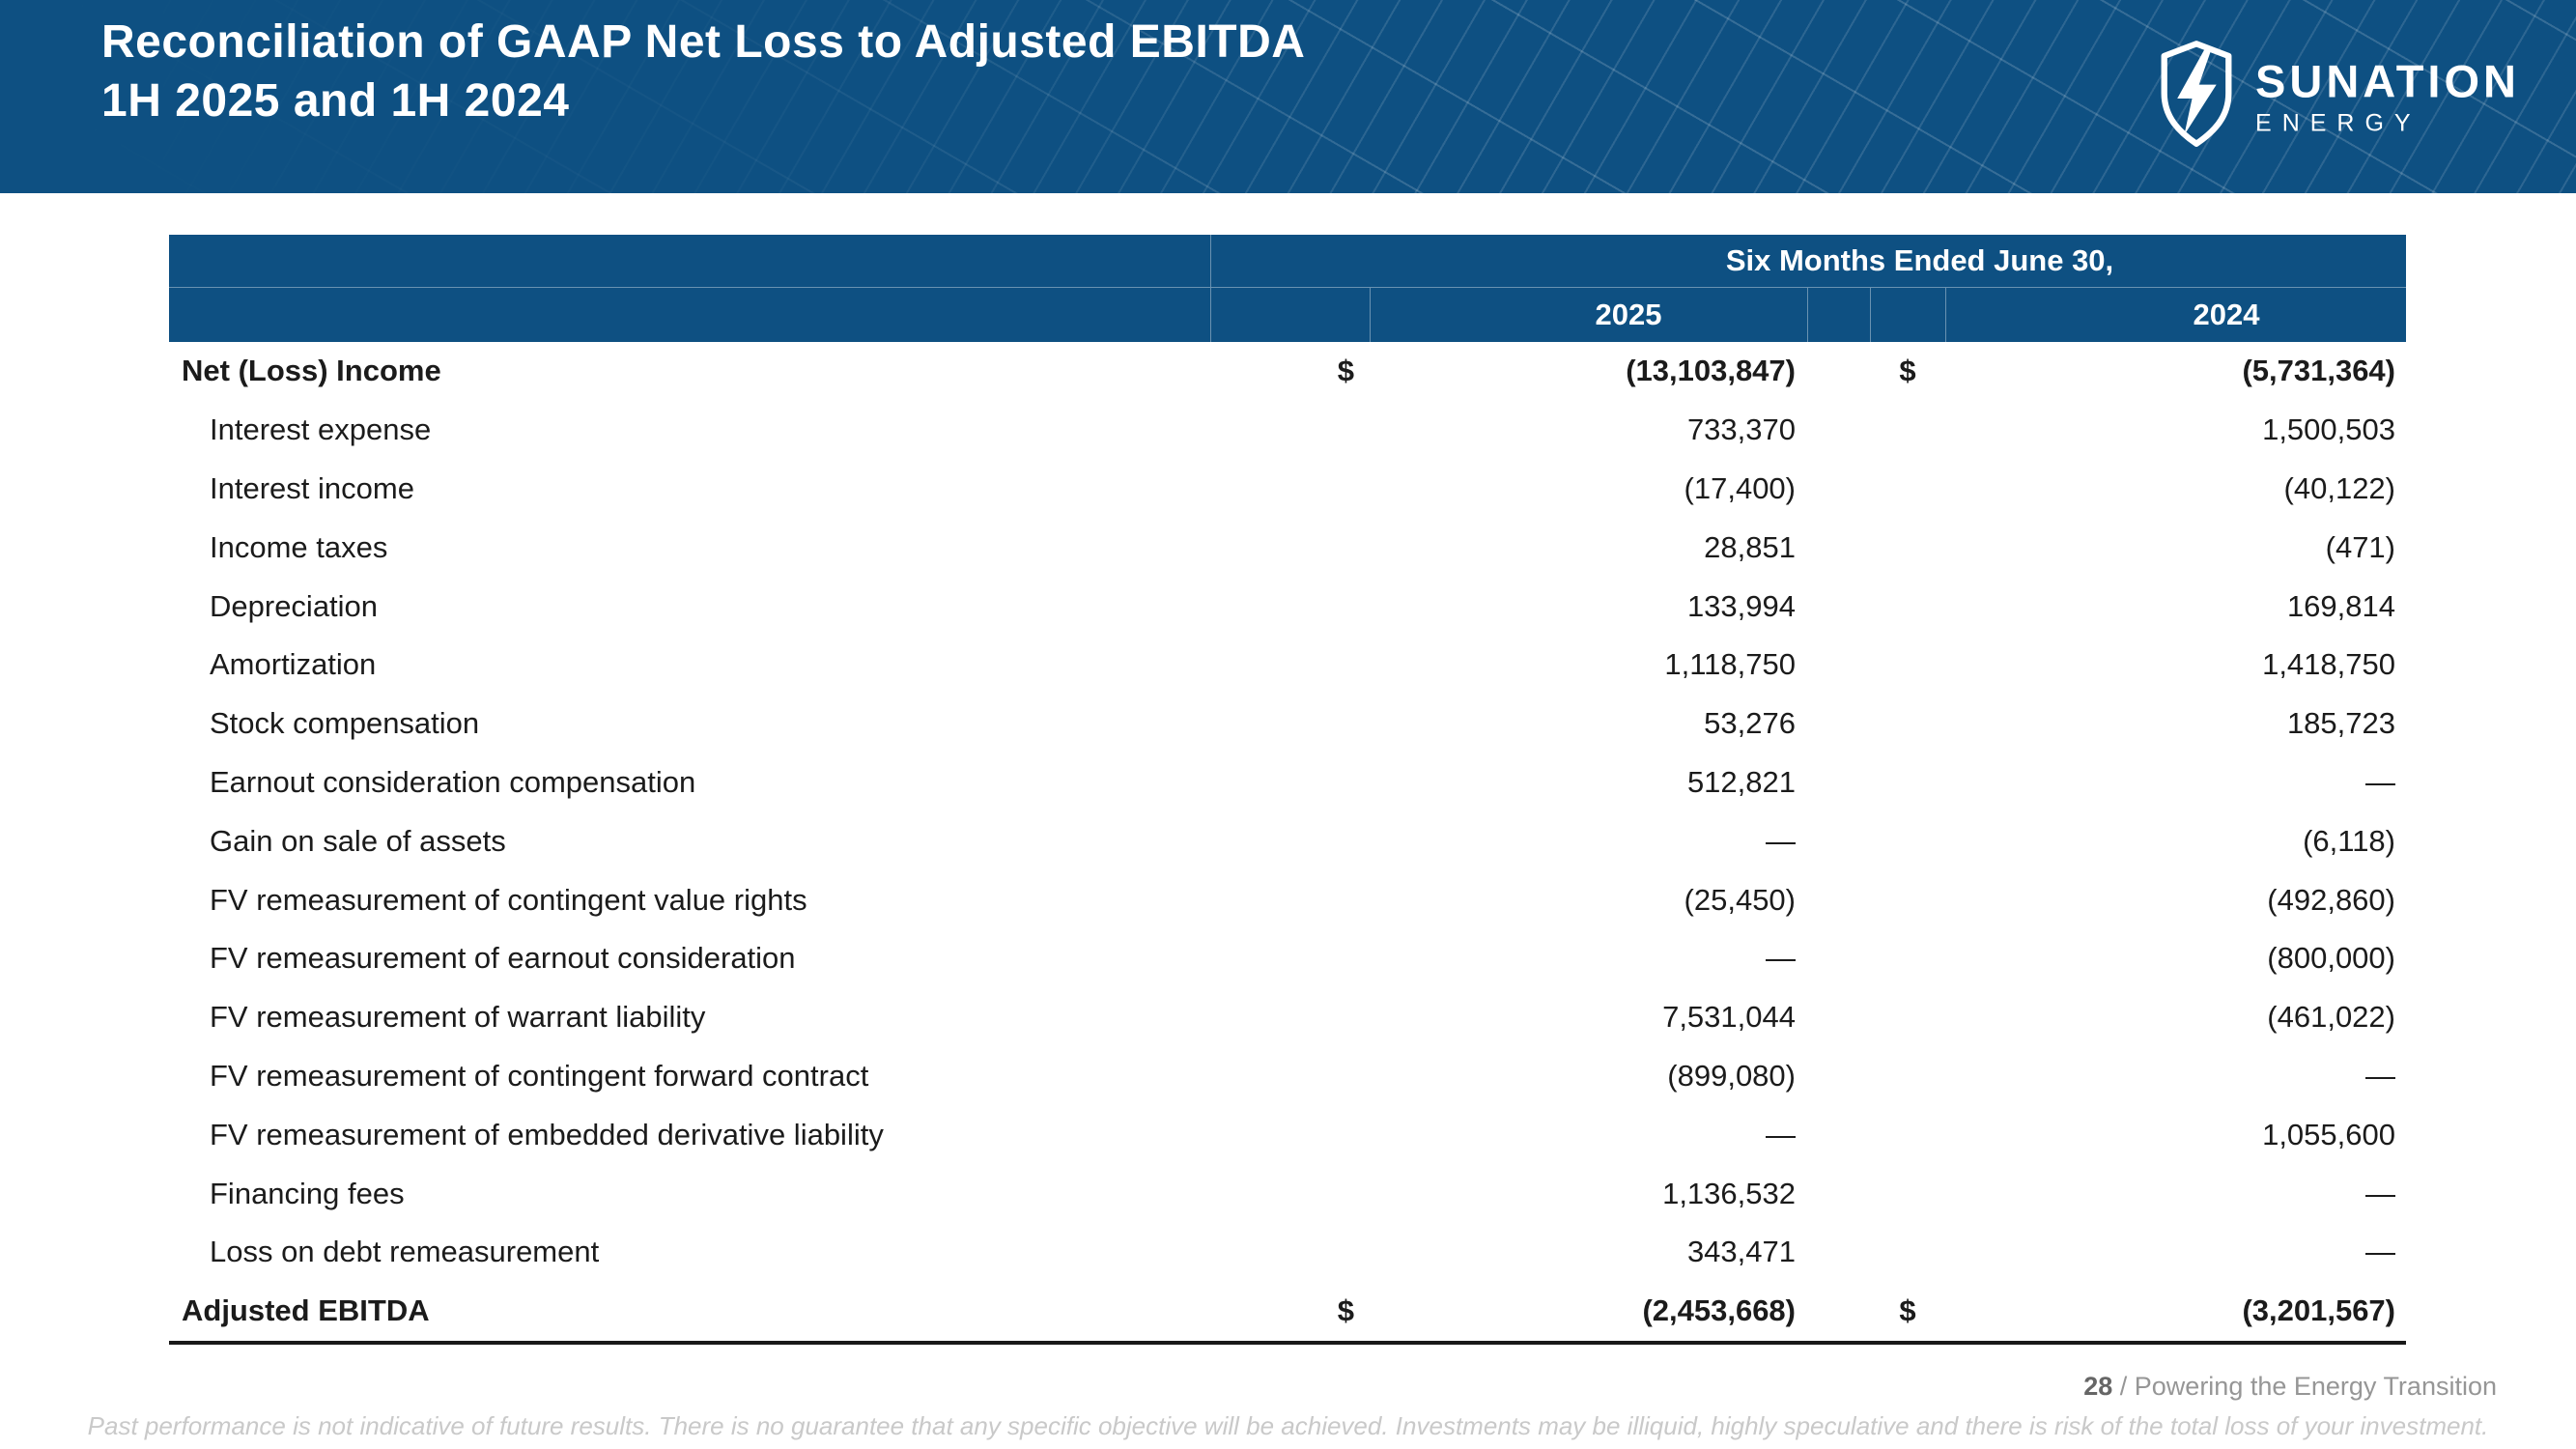  Describe the element at coordinates (2387, 80) in the screenshot. I see `logo-name: SUNATION` at that location.